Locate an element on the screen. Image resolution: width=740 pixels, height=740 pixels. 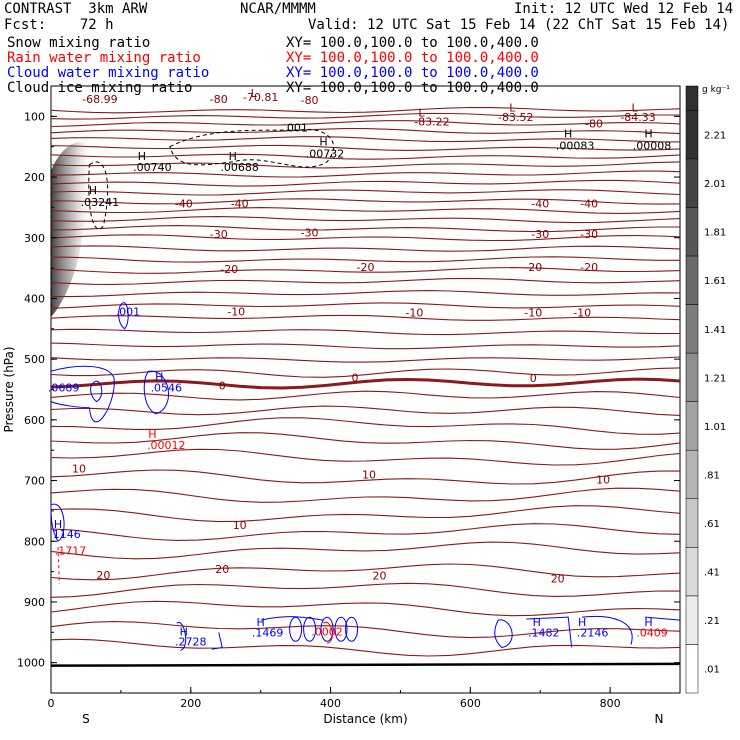
y-tick-label: 500 is located at coordinates (34, 359).